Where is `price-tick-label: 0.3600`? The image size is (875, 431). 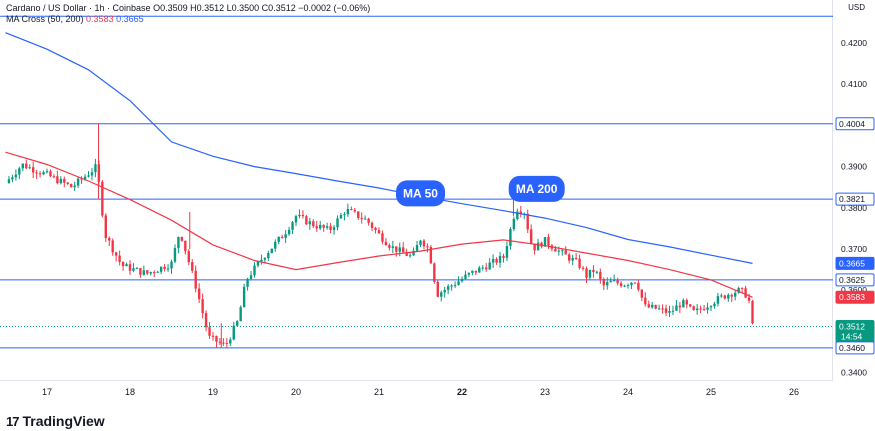 price-tick-label: 0.3600 is located at coordinates (854, 290).